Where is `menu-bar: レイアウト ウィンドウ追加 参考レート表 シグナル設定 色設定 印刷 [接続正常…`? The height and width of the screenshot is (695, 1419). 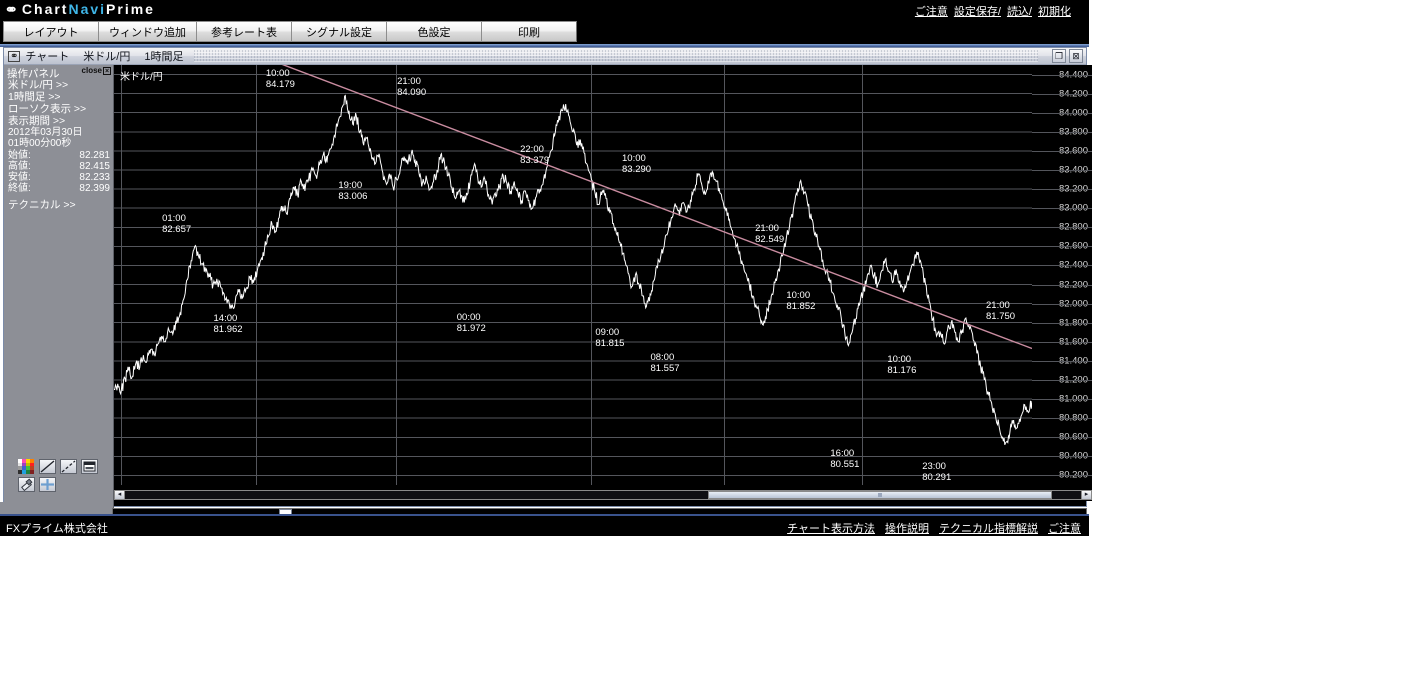
menu-bar: レイアウト ウィンドウ追加 参考レート表 シグナル設定 色設定 印刷 [接続正常… is located at coordinates (544, 41).